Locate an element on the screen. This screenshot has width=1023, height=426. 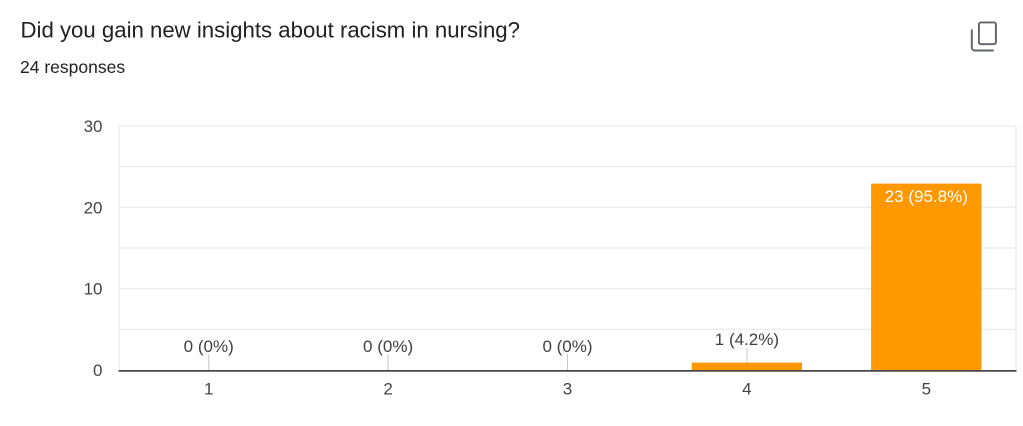
svg-text: 10 is located at coordinates (93, 289).